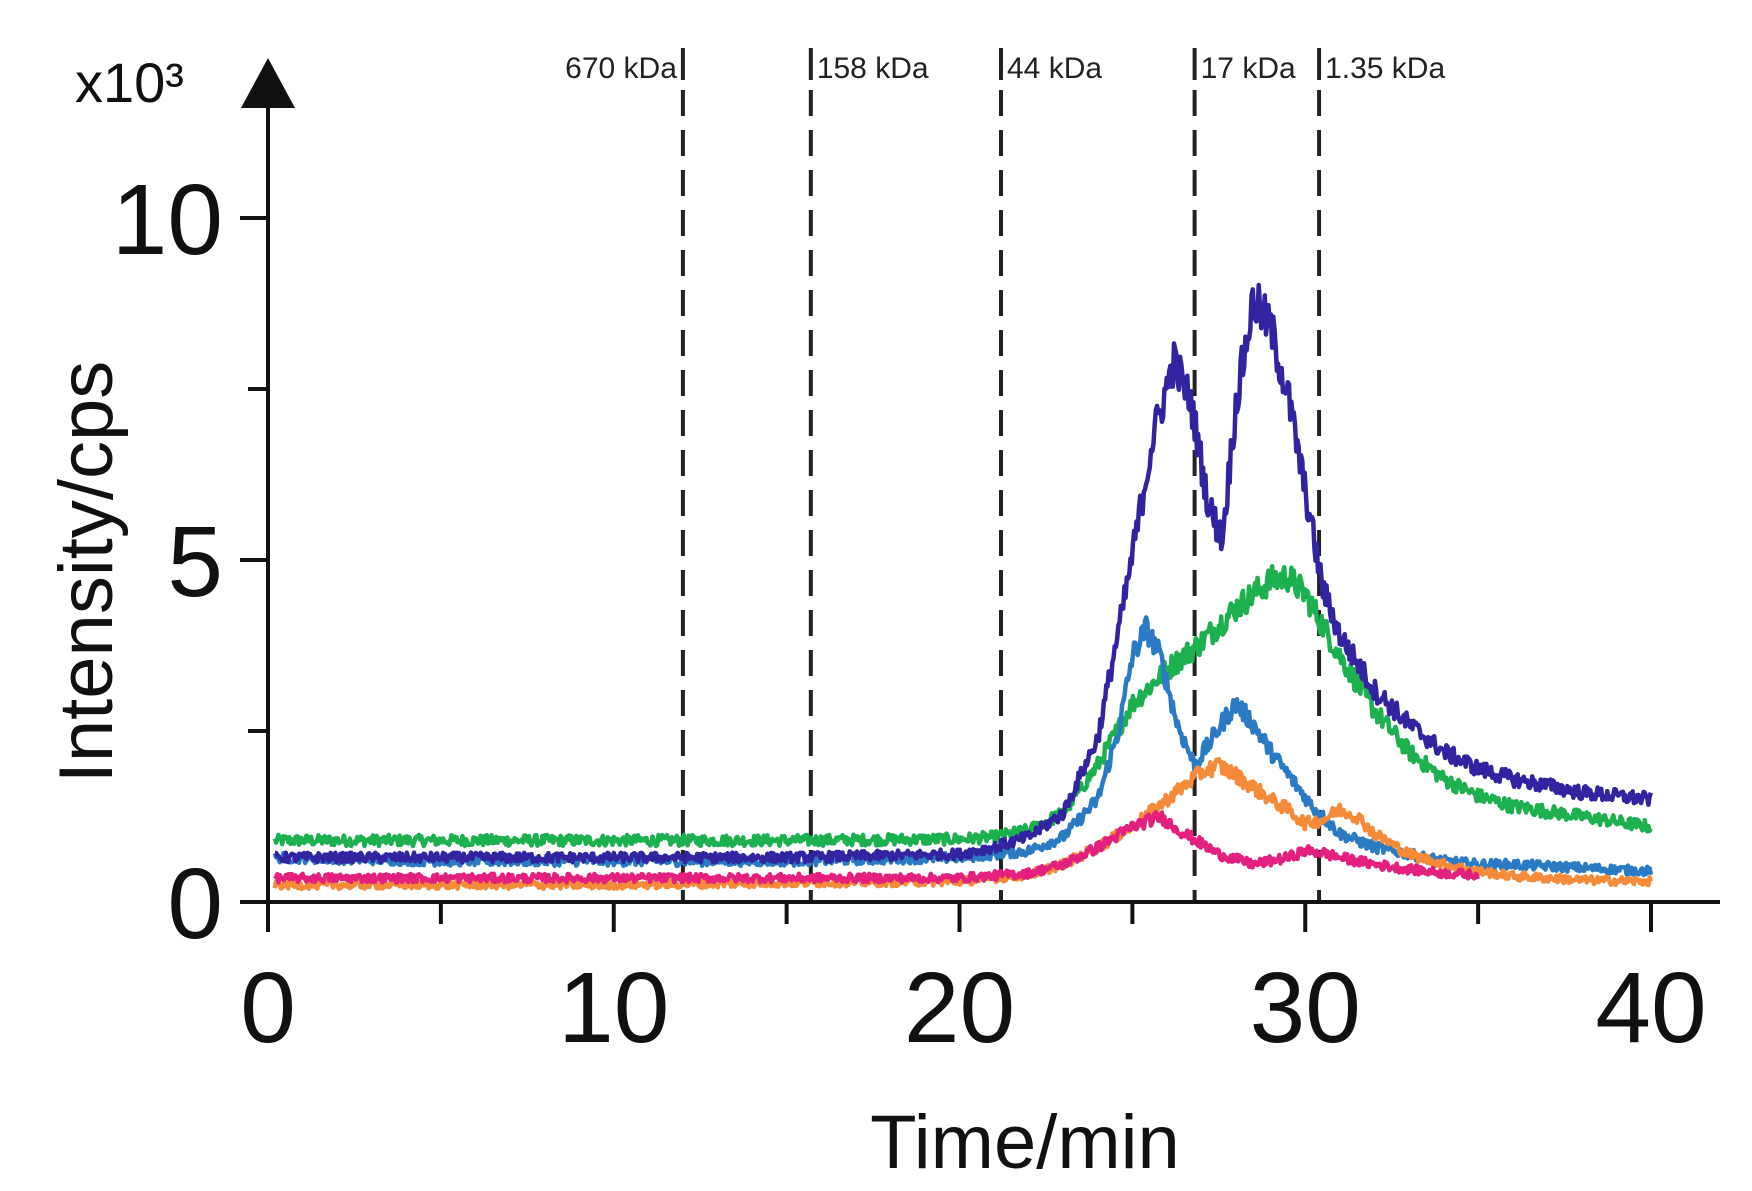 The width and height of the screenshot is (1752, 1191). I want to click on x-tick-label-40: 40, so click(1650, 1008).